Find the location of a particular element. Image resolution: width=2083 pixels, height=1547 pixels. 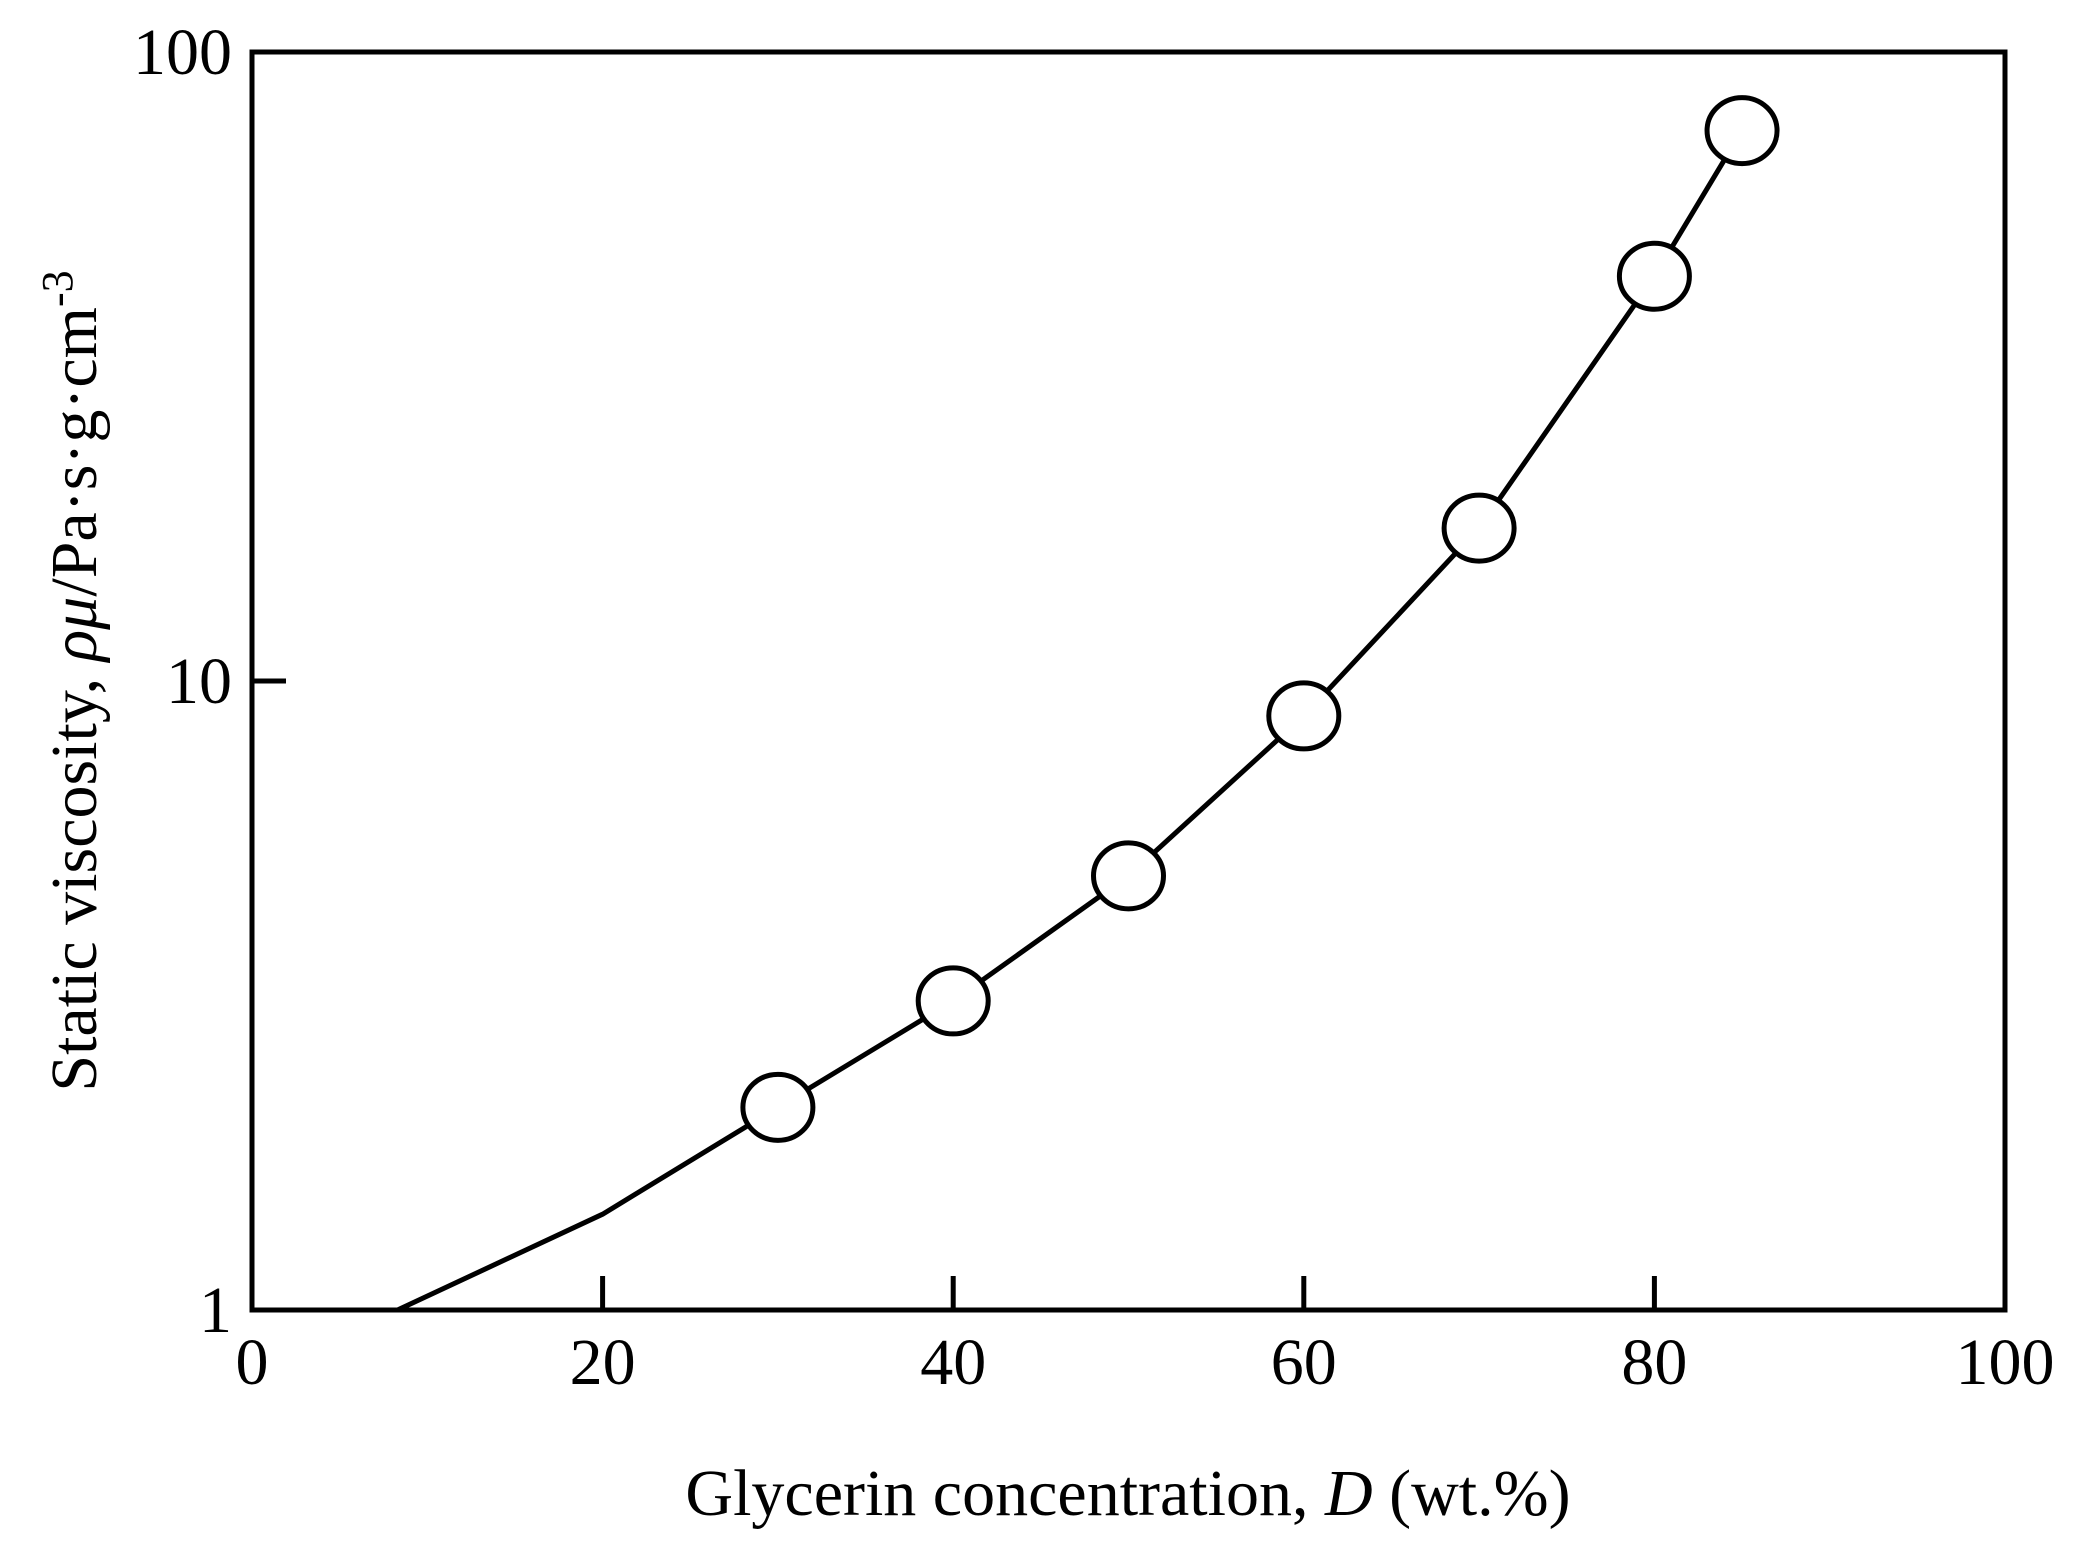

y-axis-title: Static viscosity, ρμ/Pa·s·g·cm-3 is located at coordinates (72, 680).